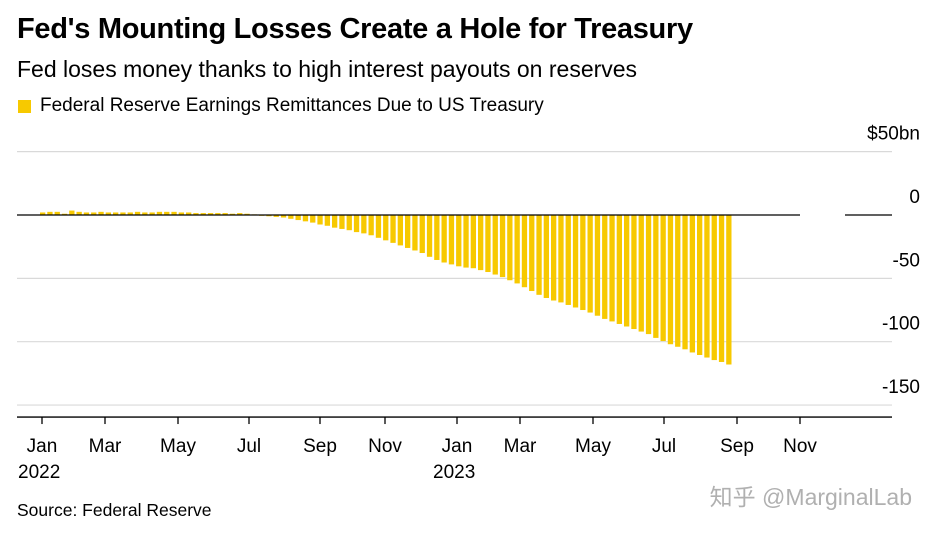 The width and height of the screenshot is (936, 534). What do you see at coordinates (42, 446) in the screenshot?
I see `x-tick-label: Jan` at bounding box center [42, 446].